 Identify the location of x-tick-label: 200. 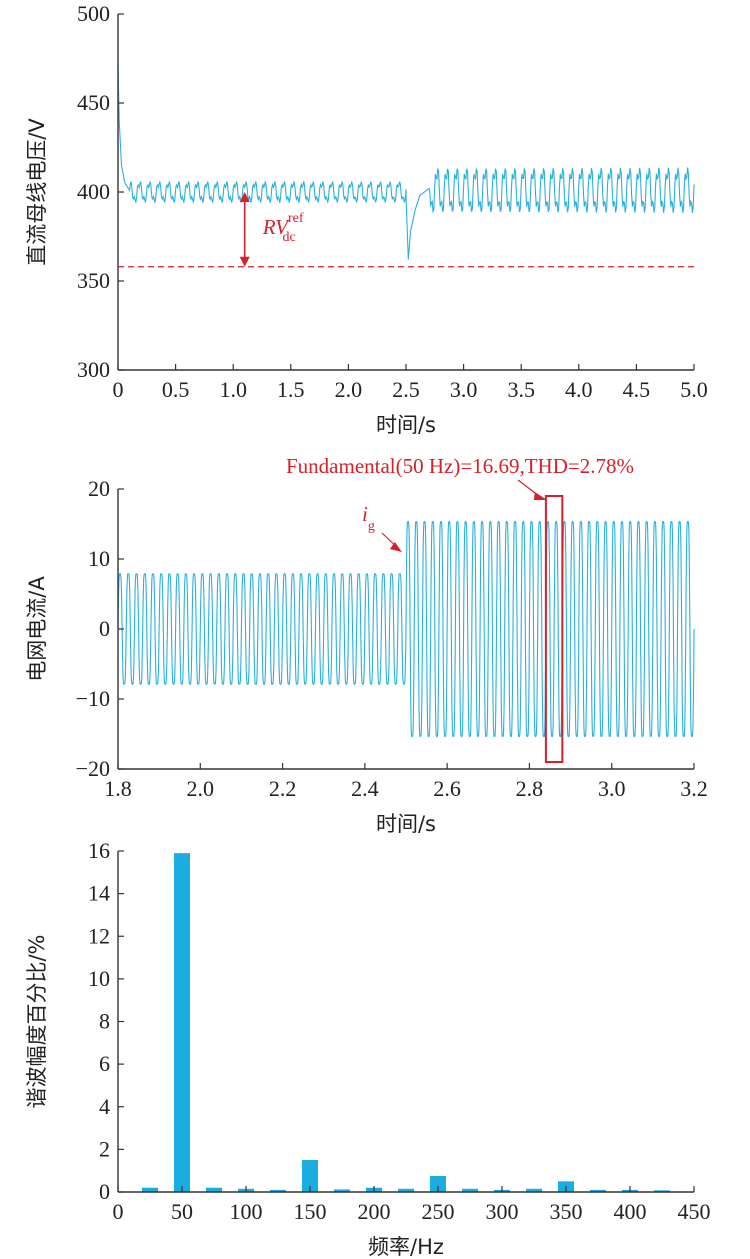
(374, 1211).